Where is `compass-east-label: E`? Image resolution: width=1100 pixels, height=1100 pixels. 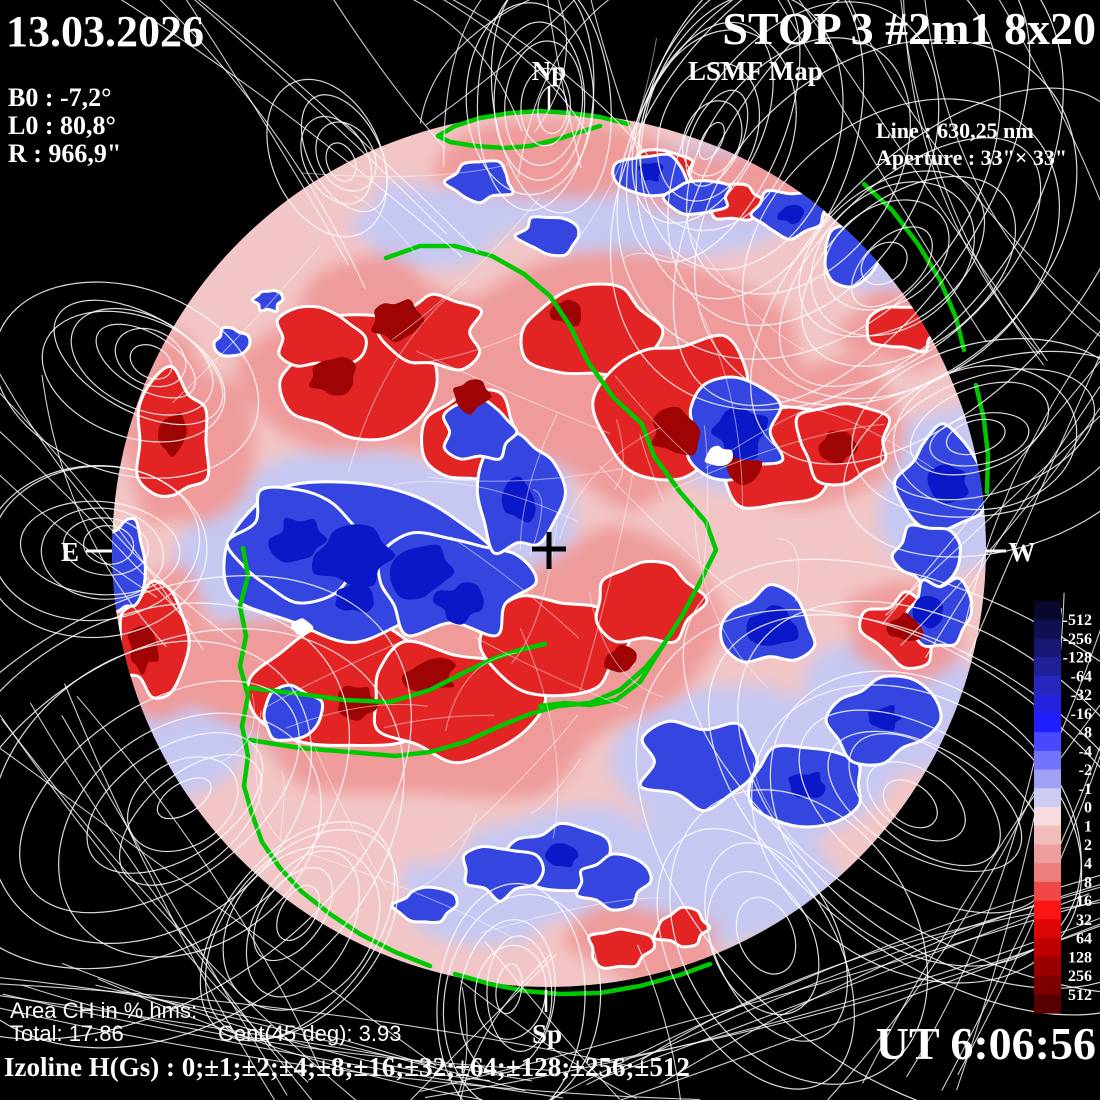 compass-east-label: E is located at coordinates (70, 552).